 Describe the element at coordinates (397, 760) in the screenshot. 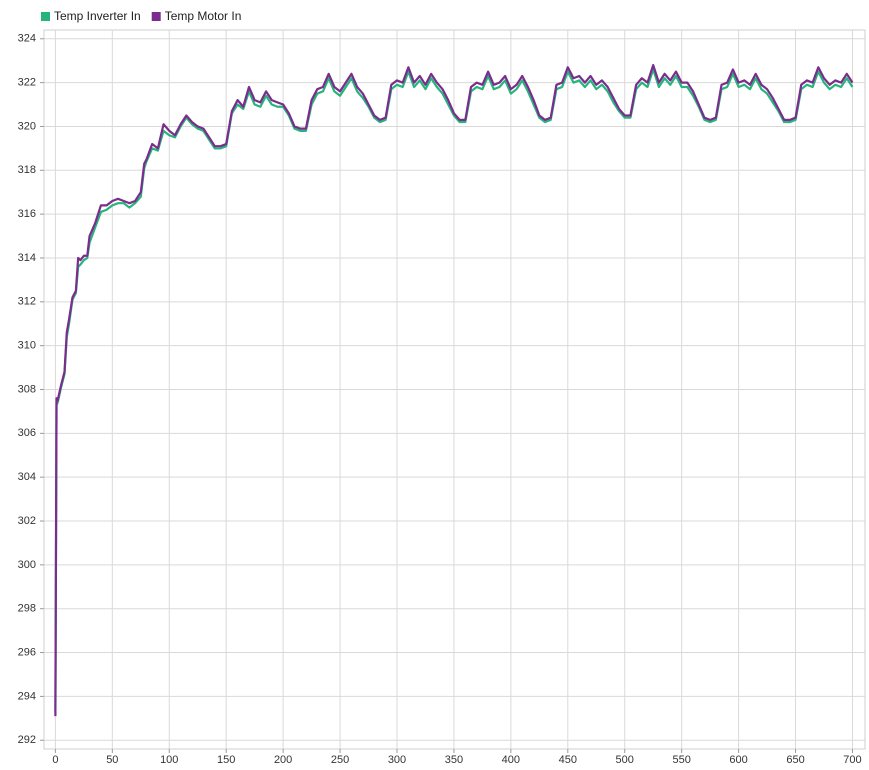

I see `x-tick-label: 300` at that location.